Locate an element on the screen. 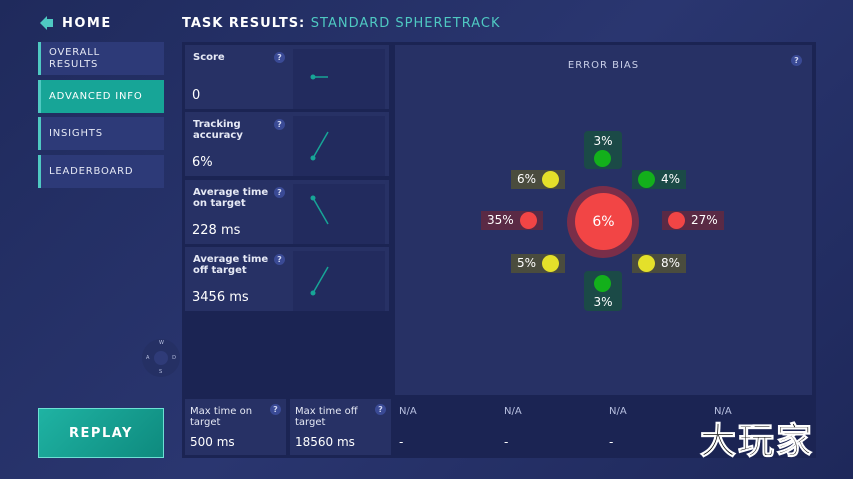 The height and width of the screenshot is (479, 853). metric-value: 6% is located at coordinates (202, 162).